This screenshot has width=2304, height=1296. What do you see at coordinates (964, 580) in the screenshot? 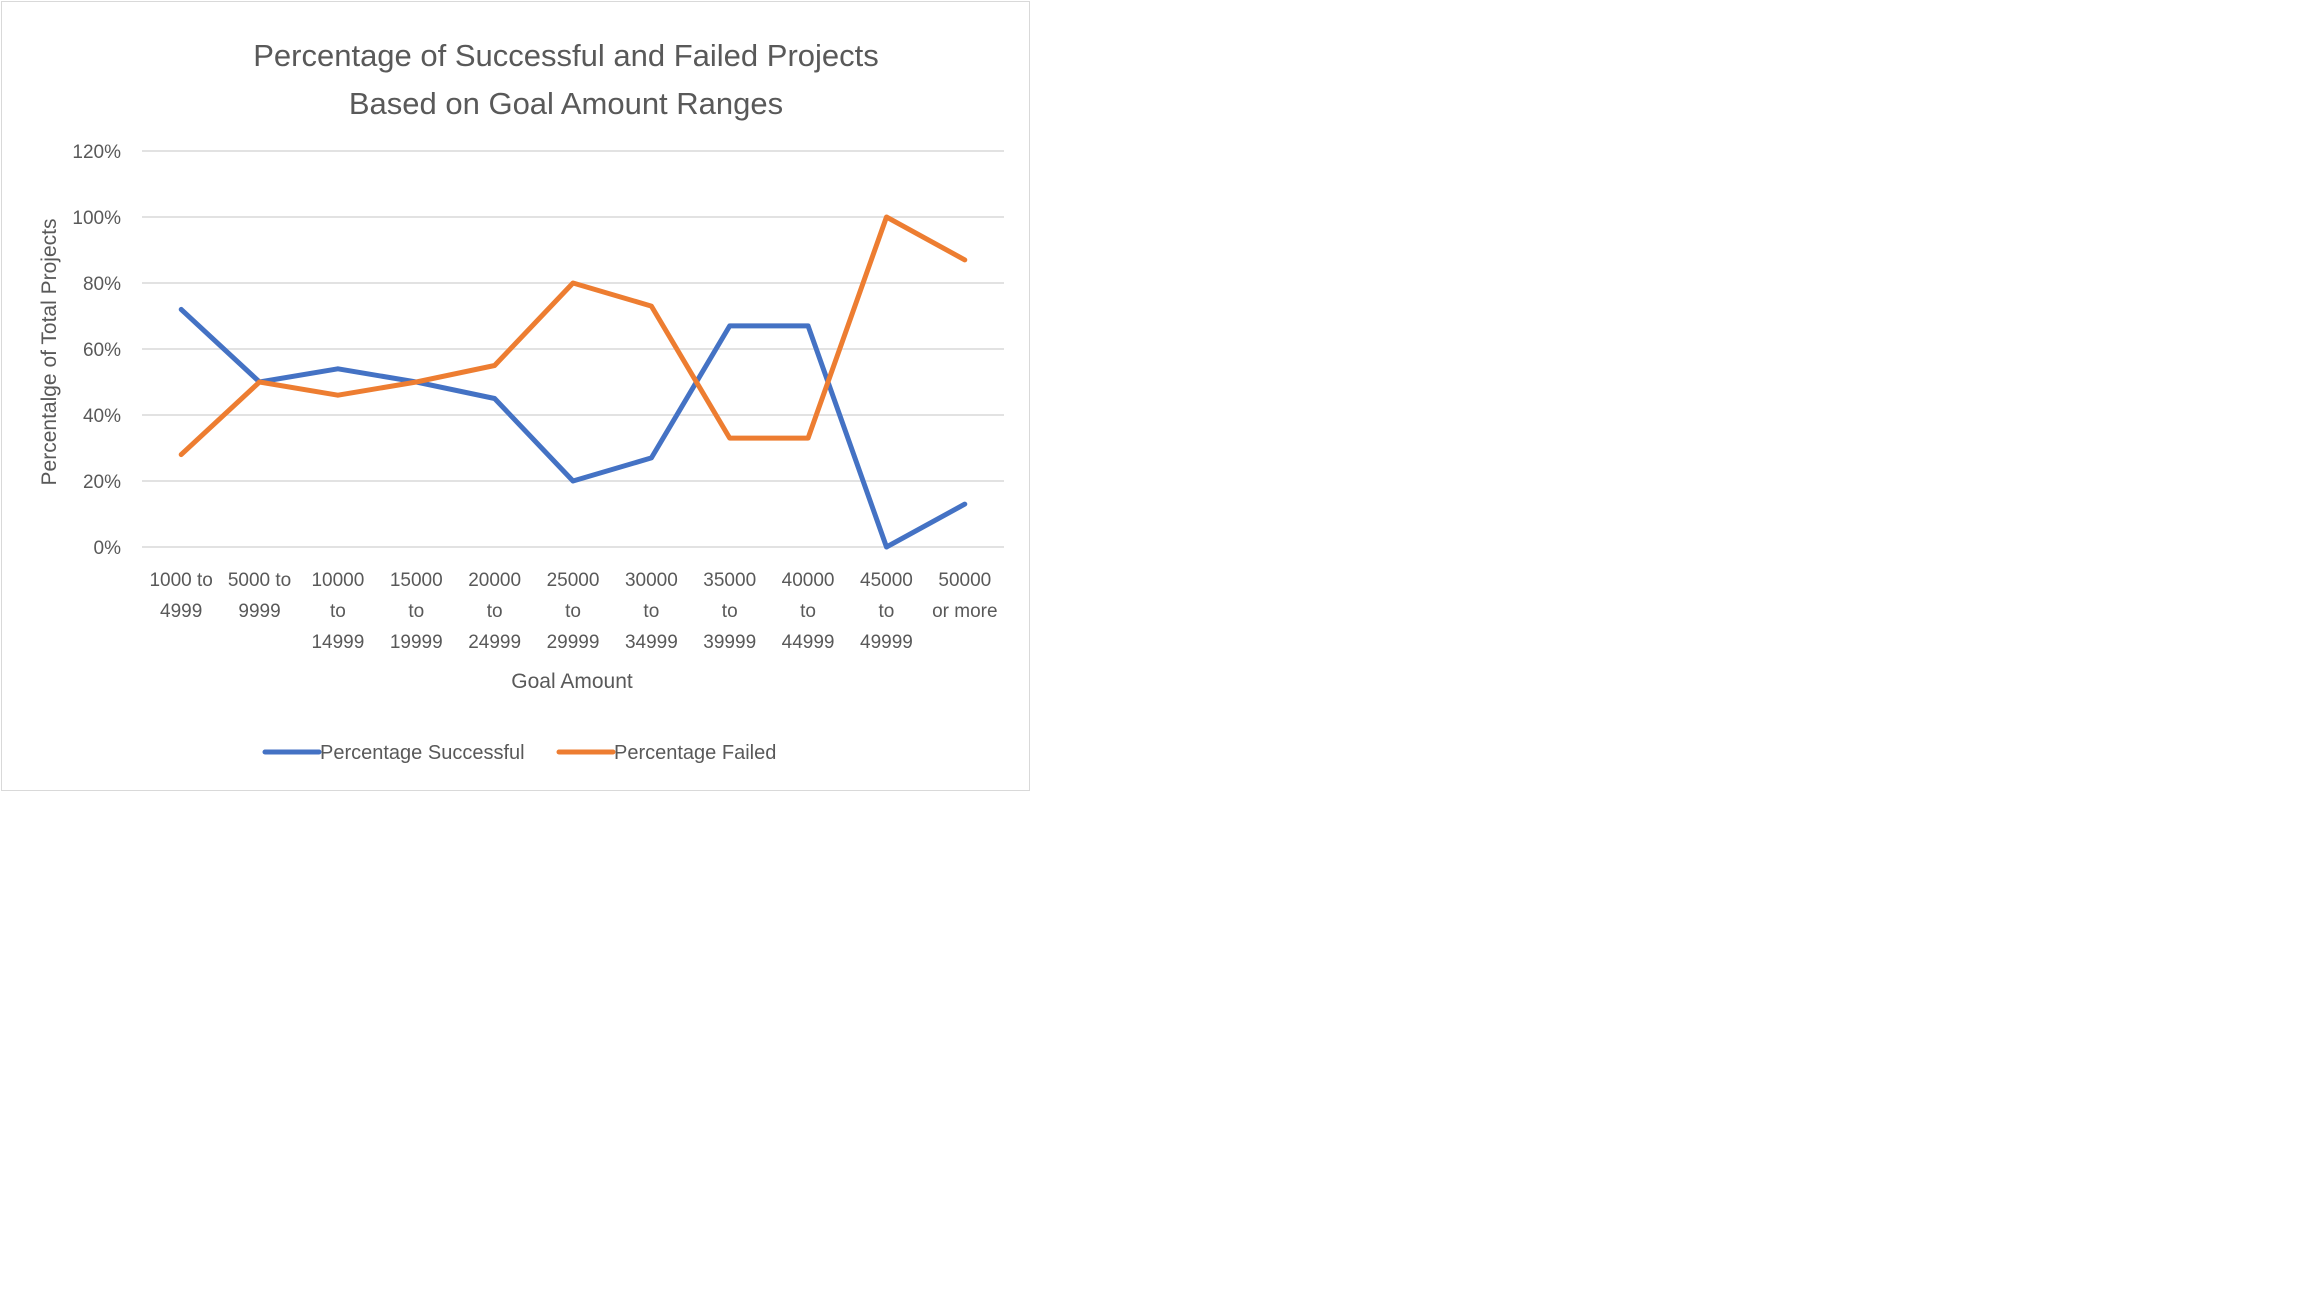
I see `x-tick-label: 50000` at bounding box center [964, 580].